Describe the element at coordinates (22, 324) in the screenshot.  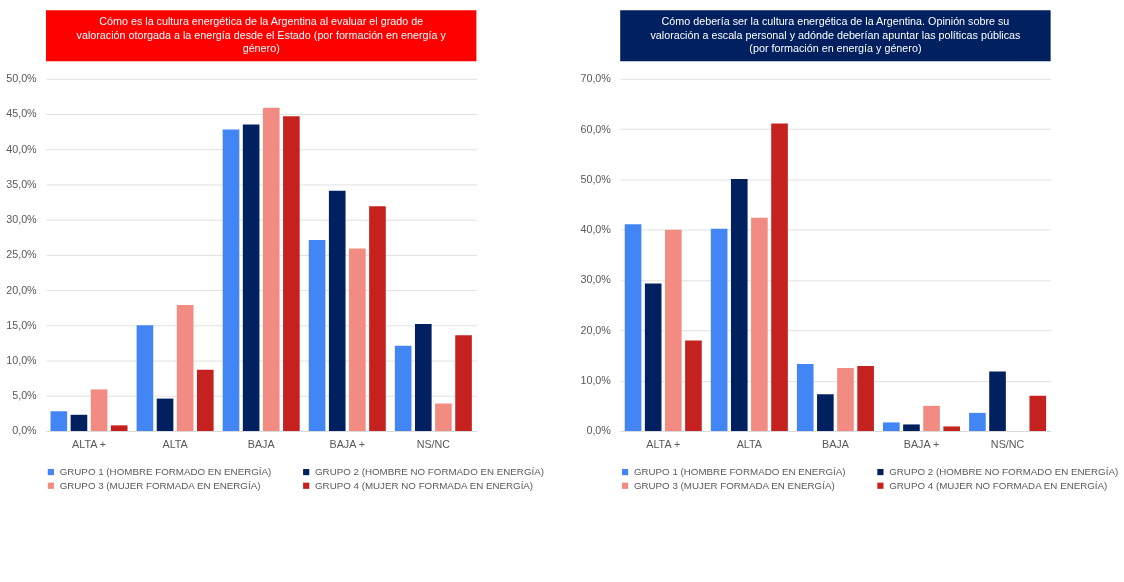
I see `y-tick-label: 15,0%` at that location.